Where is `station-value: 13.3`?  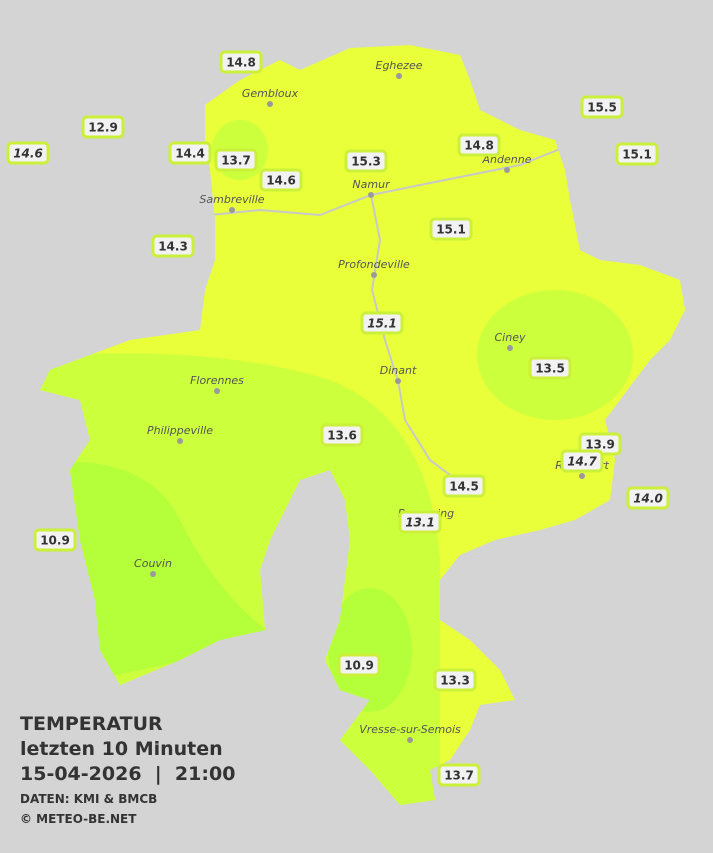 station-value: 13.3 is located at coordinates (455, 681).